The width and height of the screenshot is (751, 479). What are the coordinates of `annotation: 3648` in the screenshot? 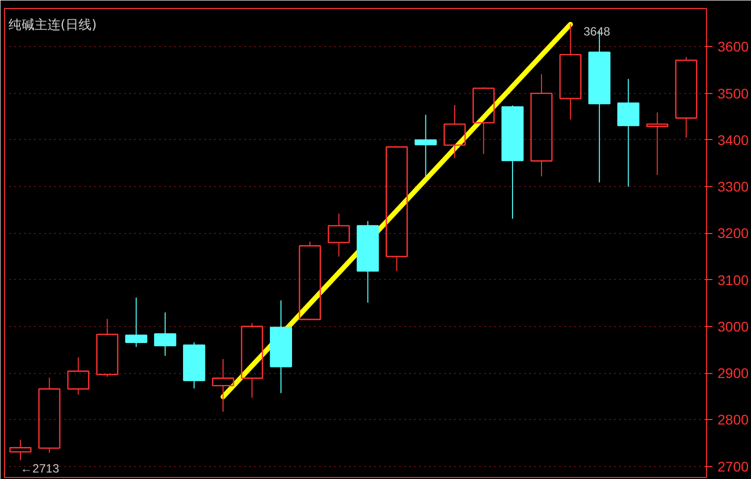 It's located at (596, 31).